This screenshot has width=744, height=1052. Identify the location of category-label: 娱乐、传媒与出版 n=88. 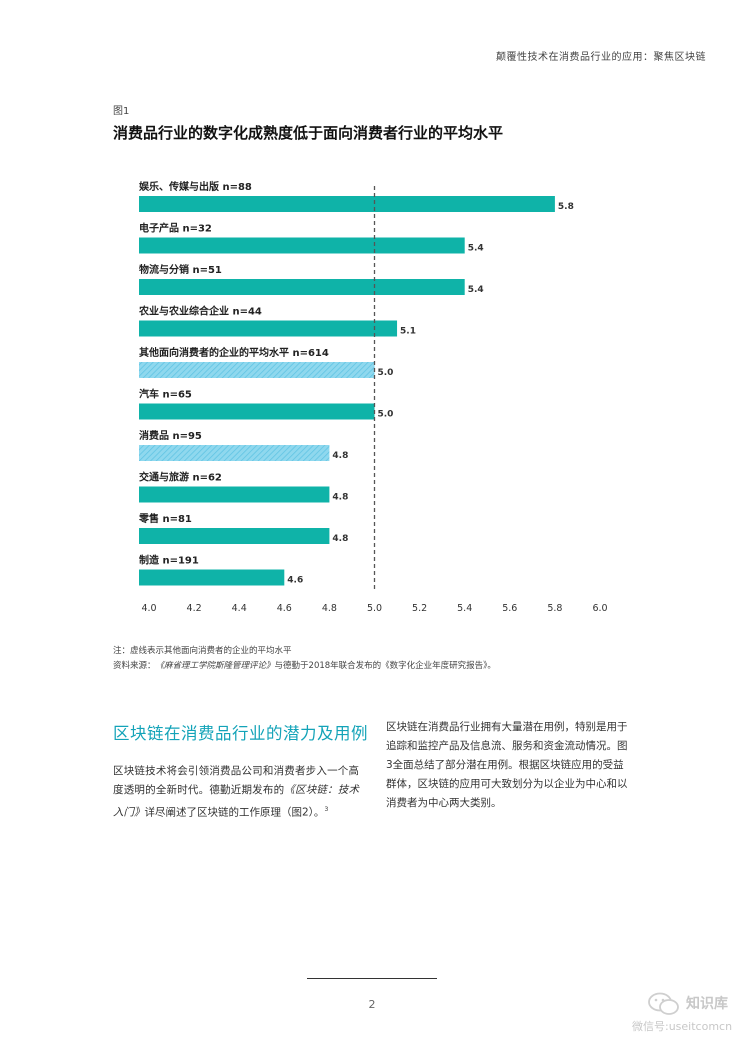
(195, 186).